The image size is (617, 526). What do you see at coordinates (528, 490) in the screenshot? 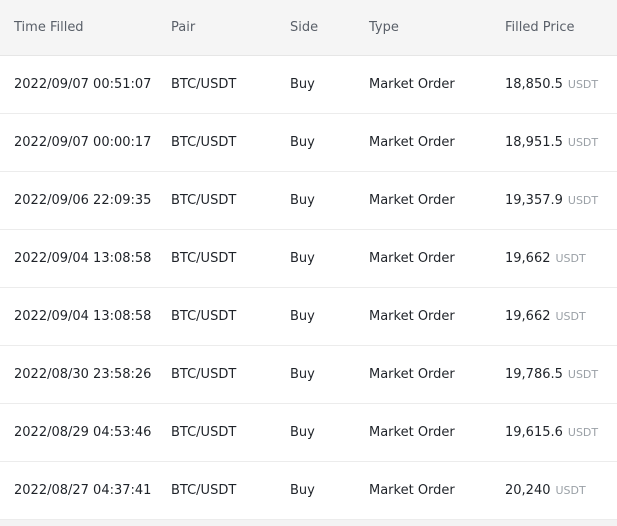
I see `price-value: 20,240` at bounding box center [528, 490].